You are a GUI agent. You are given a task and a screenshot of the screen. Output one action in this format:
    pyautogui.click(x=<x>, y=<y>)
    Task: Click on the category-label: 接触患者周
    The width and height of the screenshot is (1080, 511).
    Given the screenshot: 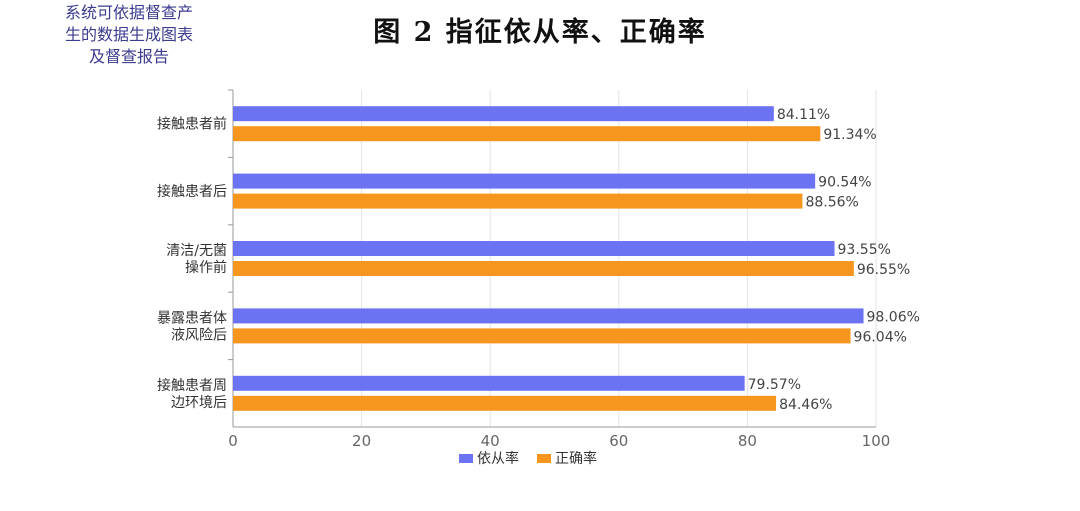 What is the action you would take?
    pyautogui.click(x=192, y=385)
    